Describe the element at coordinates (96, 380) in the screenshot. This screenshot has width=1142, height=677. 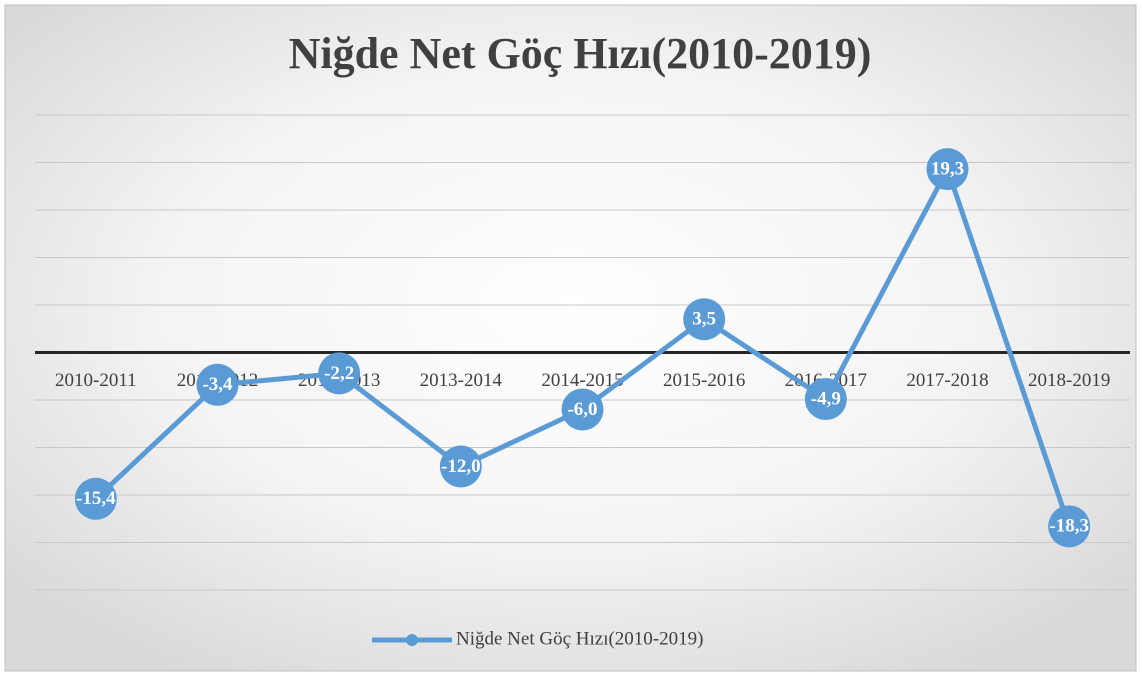
I see `x-tick-label: 2010-2011` at that location.